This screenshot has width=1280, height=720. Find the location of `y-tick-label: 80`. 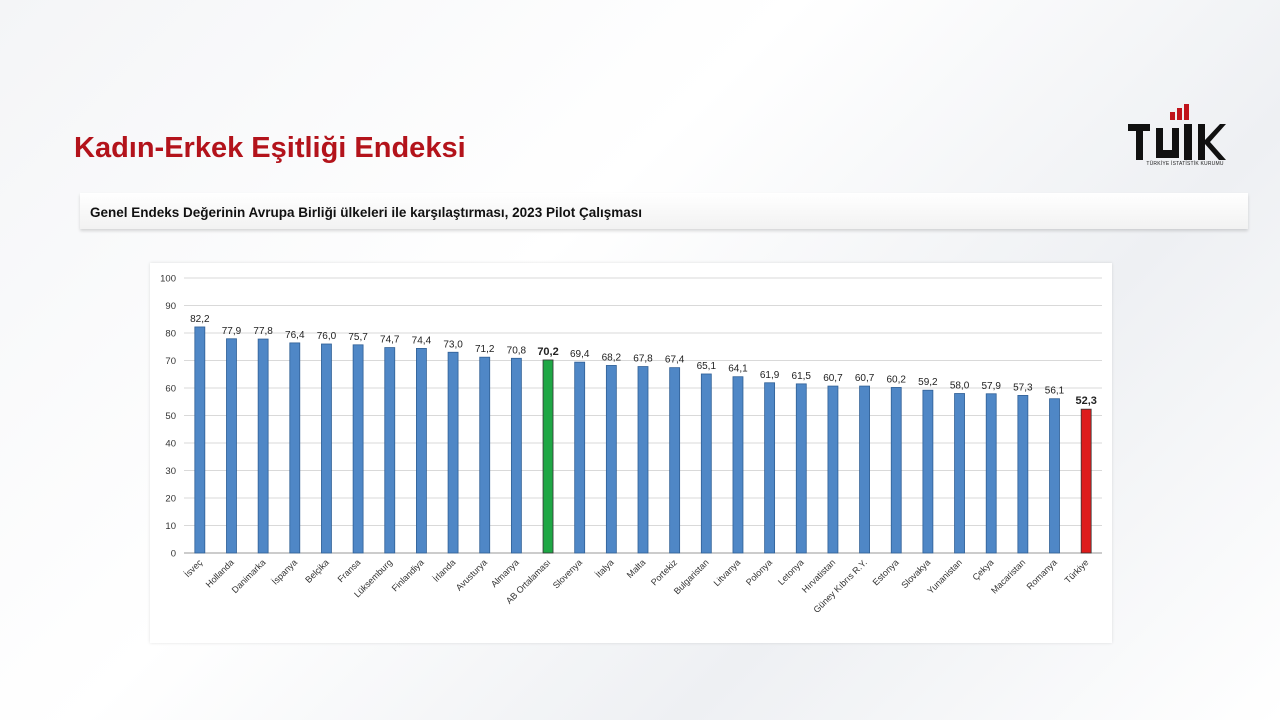

y-tick-label: 80 is located at coordinates (170, 334).